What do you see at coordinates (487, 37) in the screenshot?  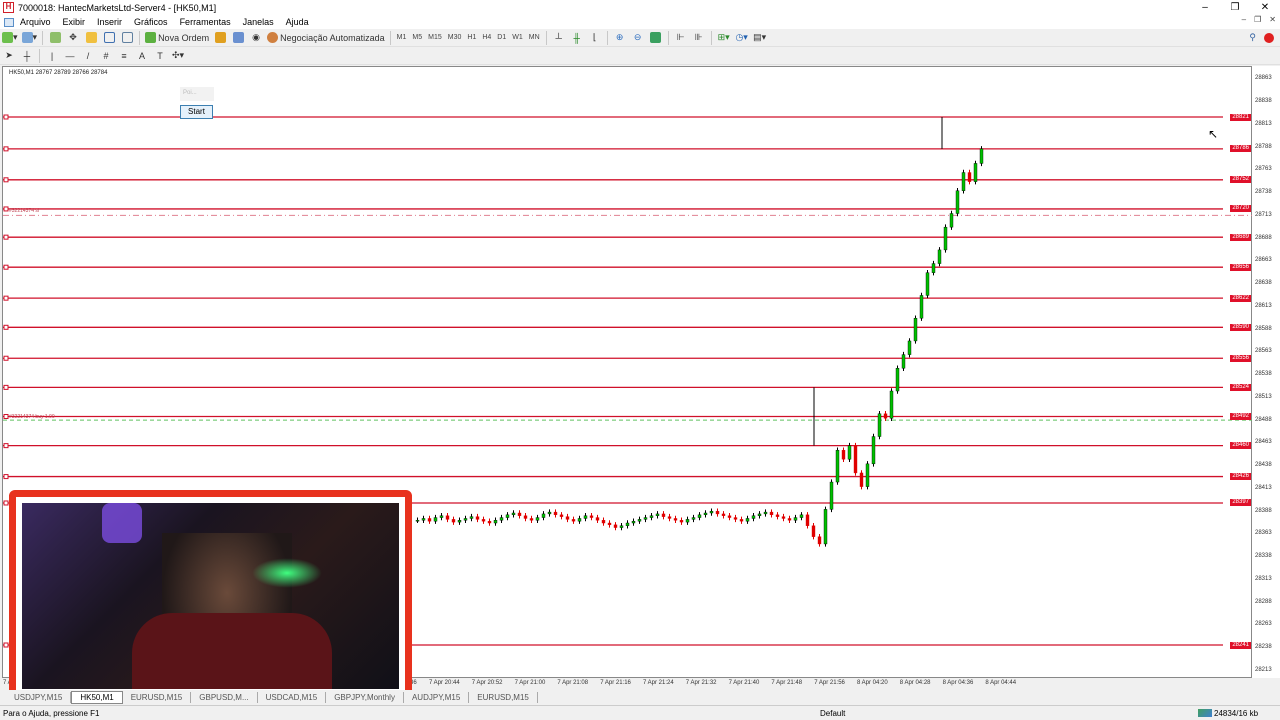 I see `timeframe-H4: H4` at bounding box center [487, 37].